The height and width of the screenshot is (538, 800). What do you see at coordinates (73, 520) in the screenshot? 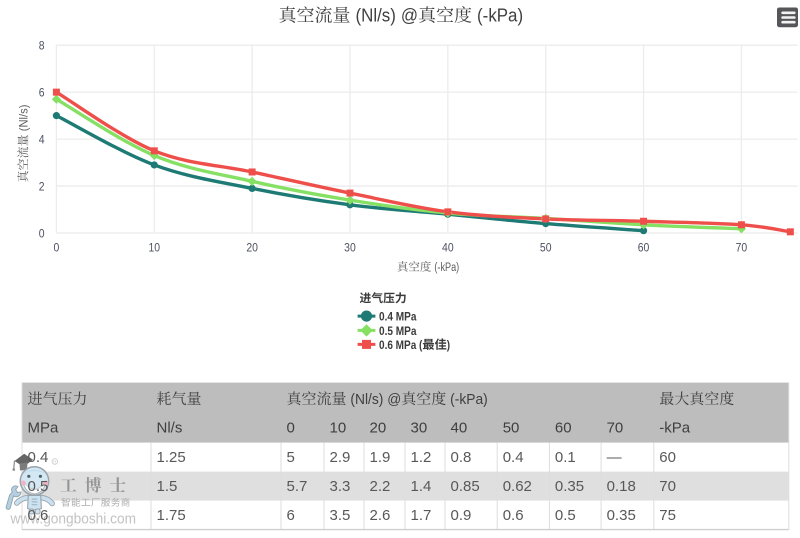
I see `svg-text: www.gongboshi.com` at bounding box center [73, 520].